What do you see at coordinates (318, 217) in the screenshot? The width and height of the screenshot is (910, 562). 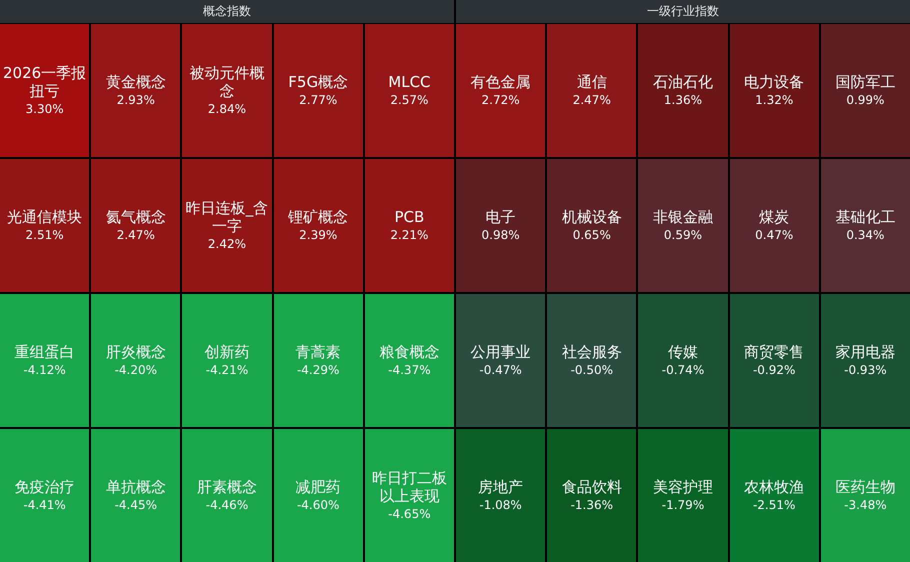 I see `category-label: 锂矿概念` at bounding box center [318, 217].